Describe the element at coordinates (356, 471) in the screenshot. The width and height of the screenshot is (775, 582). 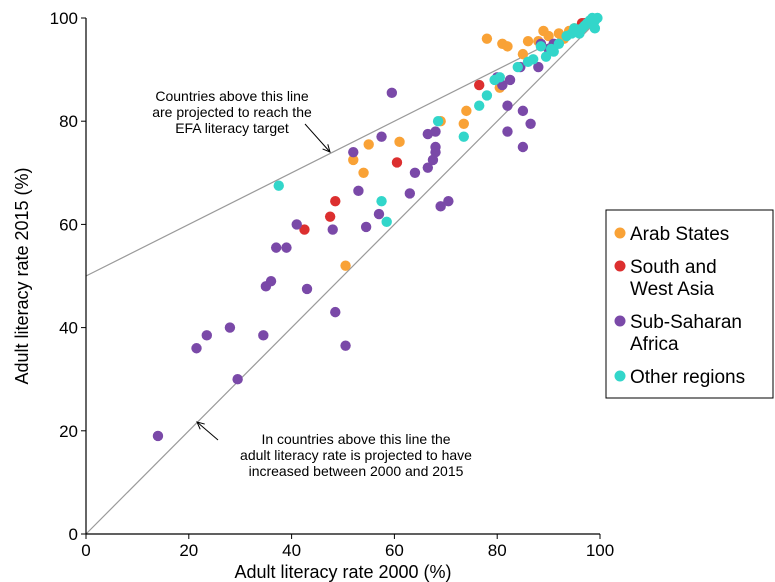
I see `annotation-line: increased between 2000 and 2015` at that location.